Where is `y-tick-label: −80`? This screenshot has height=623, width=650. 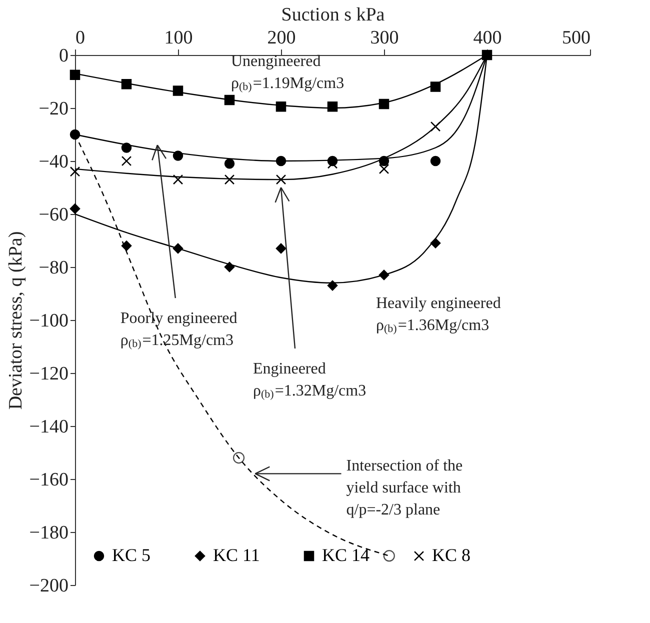 y-tick-label: −80 is located at coordinates (53, 268).